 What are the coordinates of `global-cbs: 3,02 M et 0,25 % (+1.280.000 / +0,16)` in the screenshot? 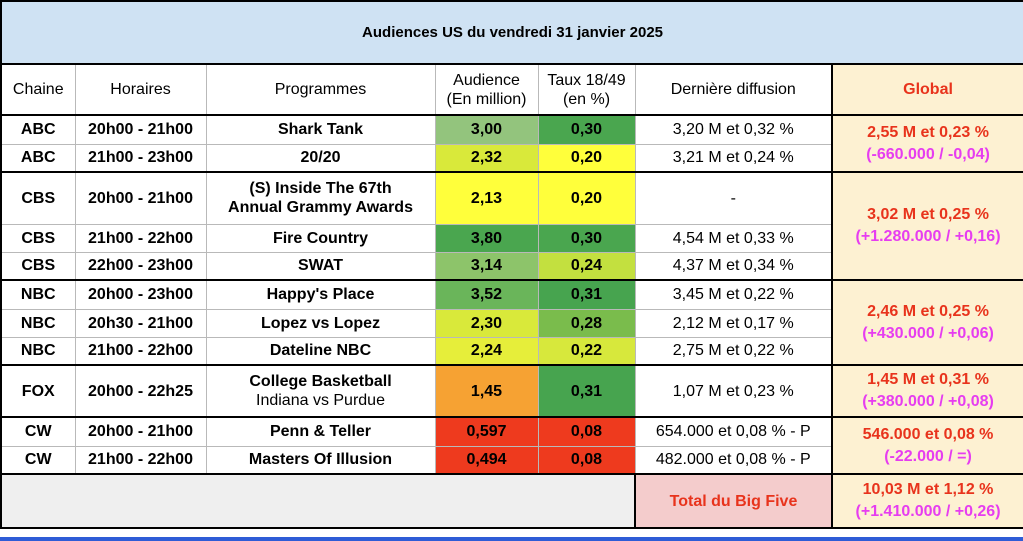 It's located at (926, 226).